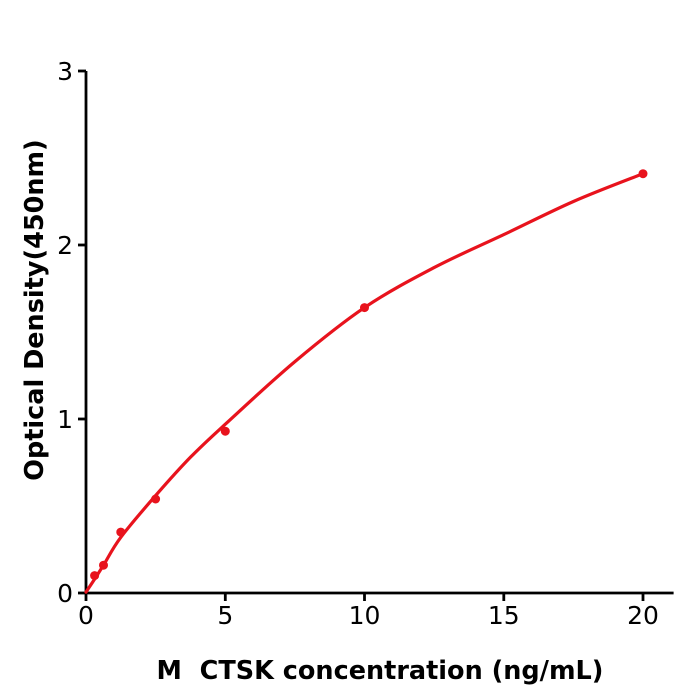 The height and width of the screenshot is (700, 700). What do you see at coordinates (86, 615) in the screenshot?
I see `x-tick-label: 0` at bounding box center [86, 615].